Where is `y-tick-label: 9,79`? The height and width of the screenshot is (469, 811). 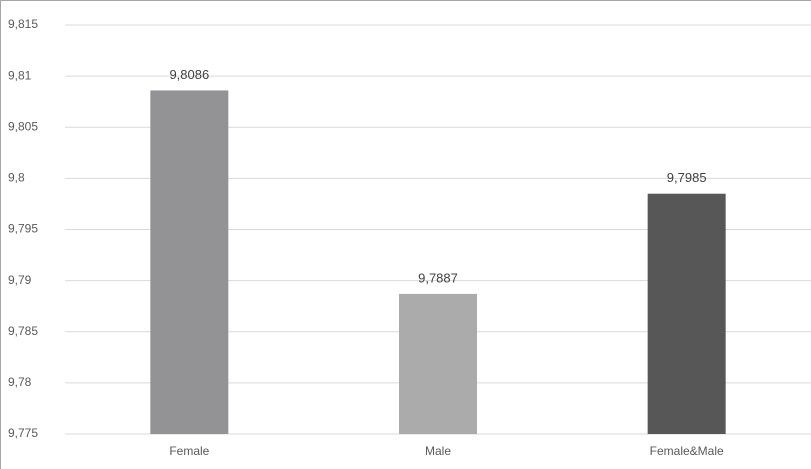 y-tick-label: 9,79 is located at coordinates (20, 280).